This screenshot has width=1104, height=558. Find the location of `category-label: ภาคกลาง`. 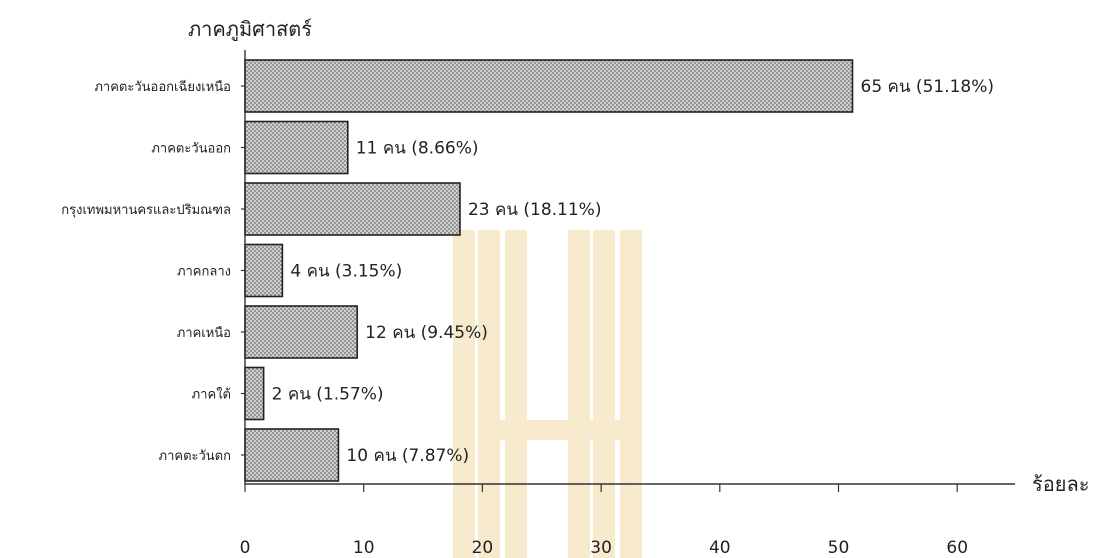

category-label: ภาคกลาง is located at coordinates (204, 272).